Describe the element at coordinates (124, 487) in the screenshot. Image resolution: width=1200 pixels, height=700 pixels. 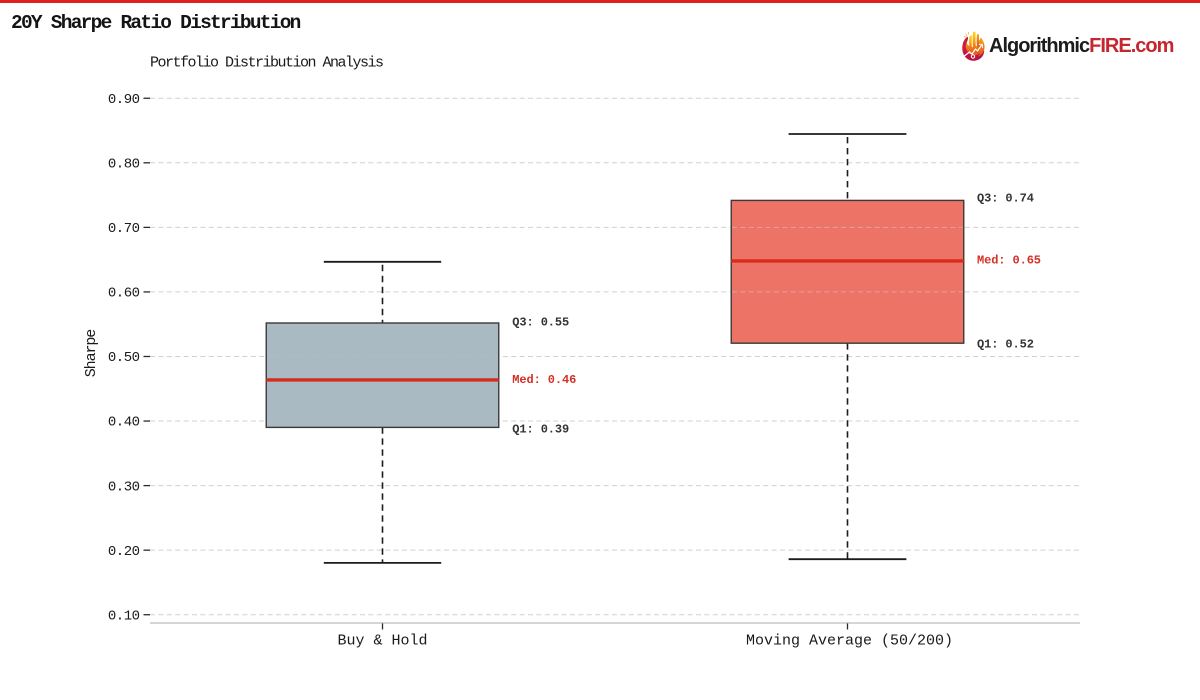
I see `svg-text: 0.30` at that location.